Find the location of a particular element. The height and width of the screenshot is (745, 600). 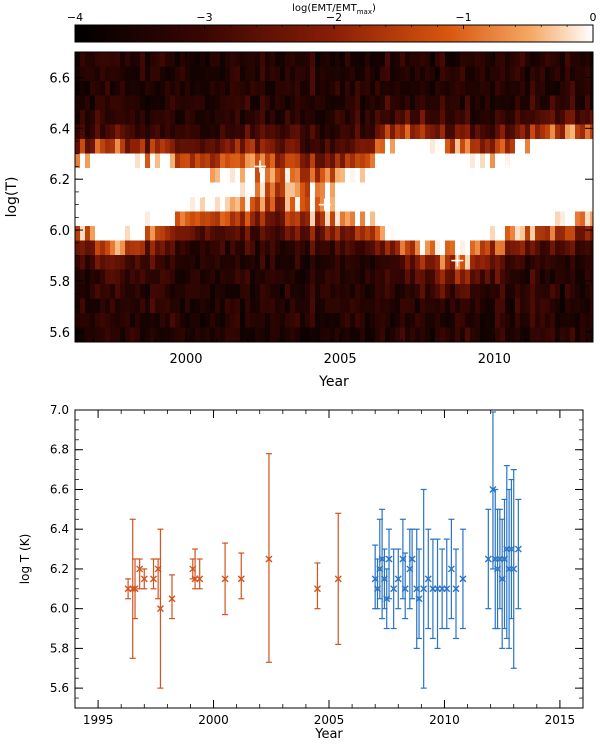

heatmap-peak-markers is located at coordinates (334, 207).